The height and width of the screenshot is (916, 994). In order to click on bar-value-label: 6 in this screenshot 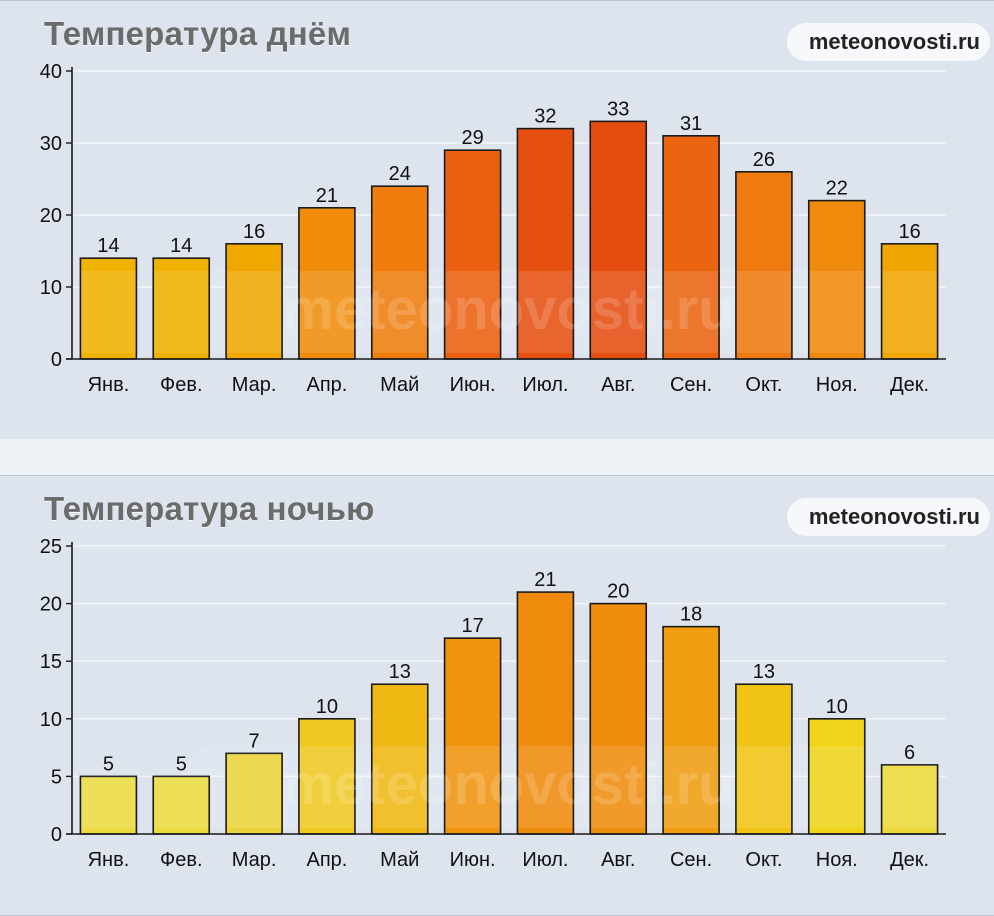, I will do `click(909, 753)`.